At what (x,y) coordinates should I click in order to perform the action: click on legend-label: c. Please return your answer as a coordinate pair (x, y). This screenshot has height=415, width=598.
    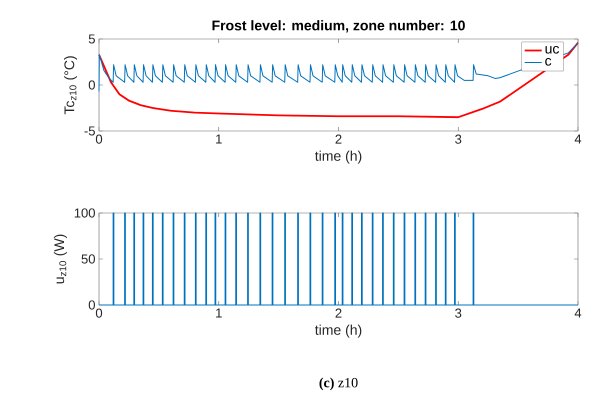
    Looking at the image, I should click on (548, 62).